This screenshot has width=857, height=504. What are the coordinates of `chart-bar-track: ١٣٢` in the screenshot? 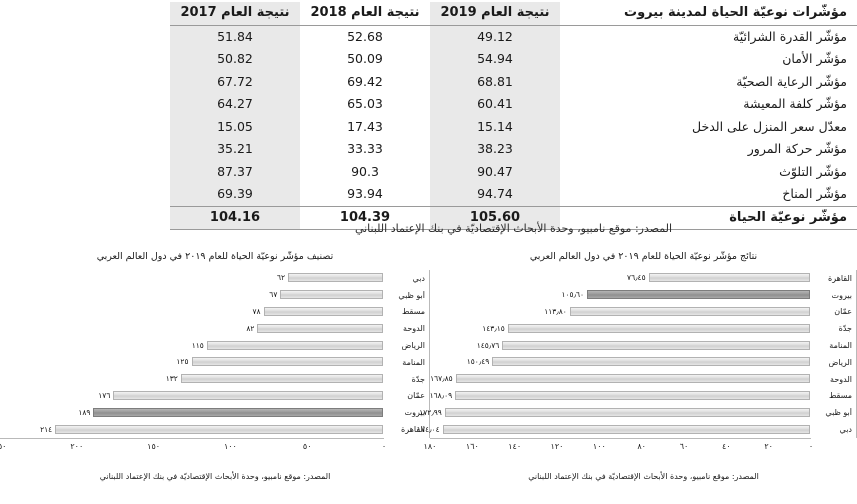 It's located at (191, 379).